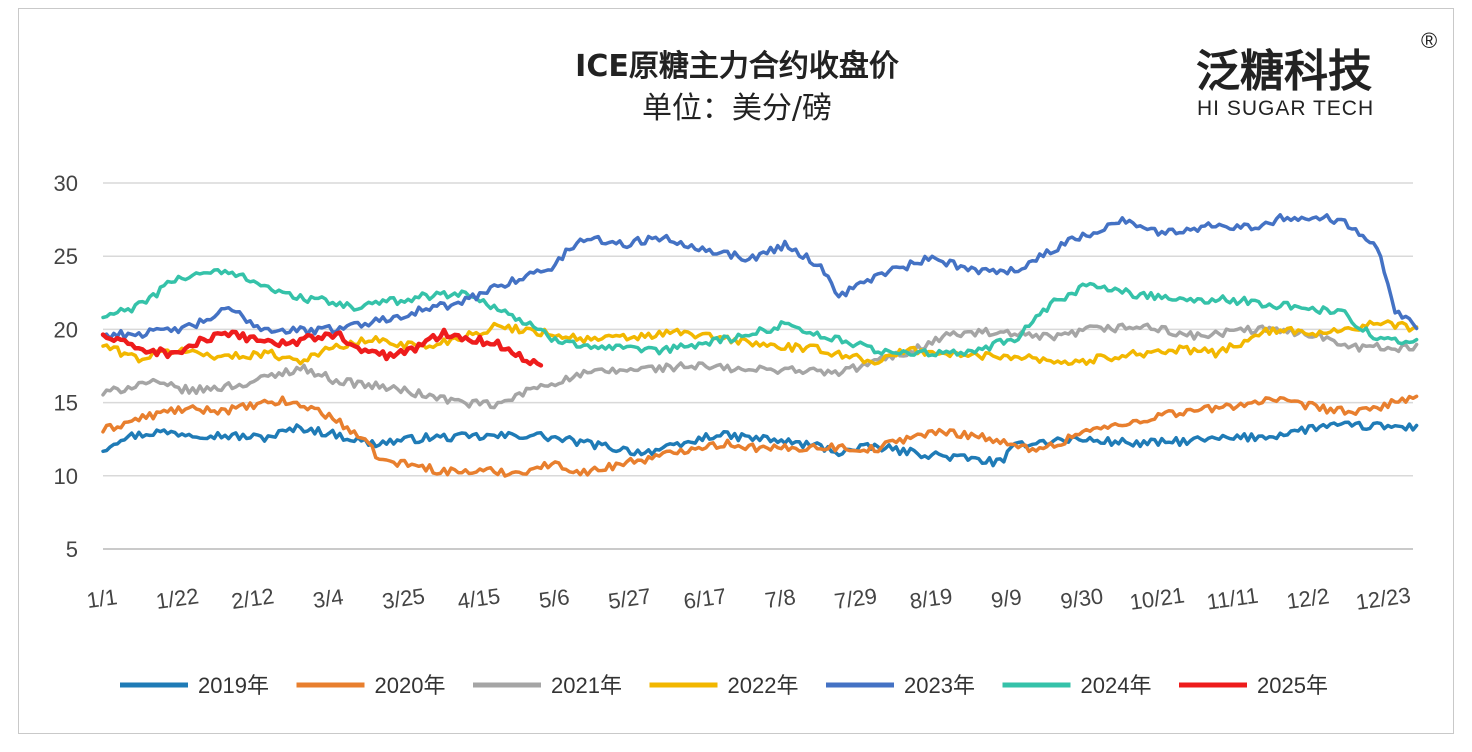 The image size is (1472, 752). I want to click on legend-label: 2025年, so click(1292, 685).